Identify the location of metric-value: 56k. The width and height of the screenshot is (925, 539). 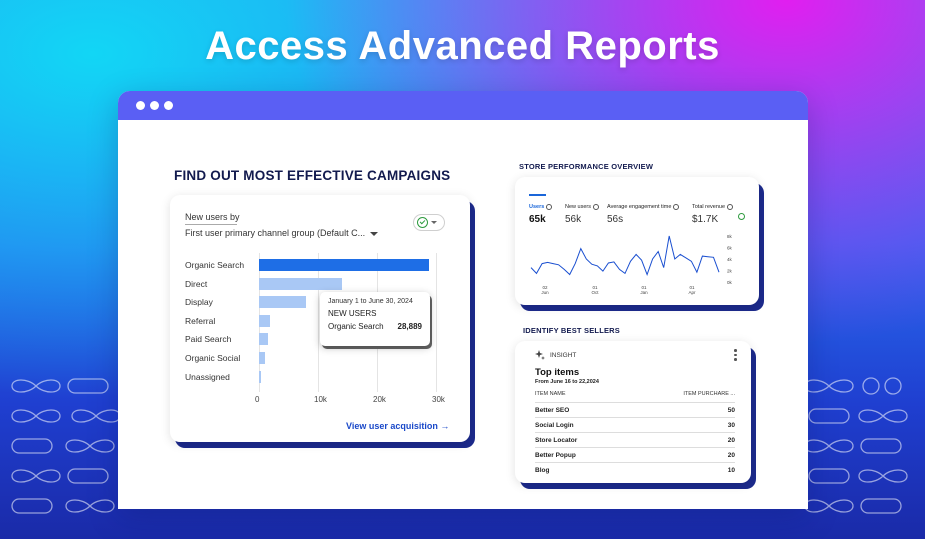
(573, 219).